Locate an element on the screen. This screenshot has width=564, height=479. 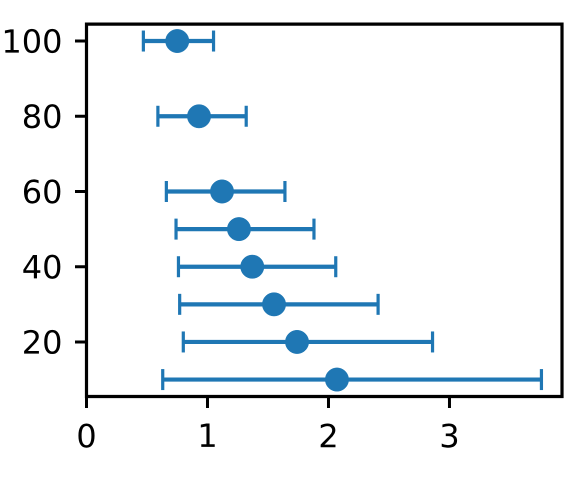
y-tick-label: 100 is located at coordinates (32, 41).